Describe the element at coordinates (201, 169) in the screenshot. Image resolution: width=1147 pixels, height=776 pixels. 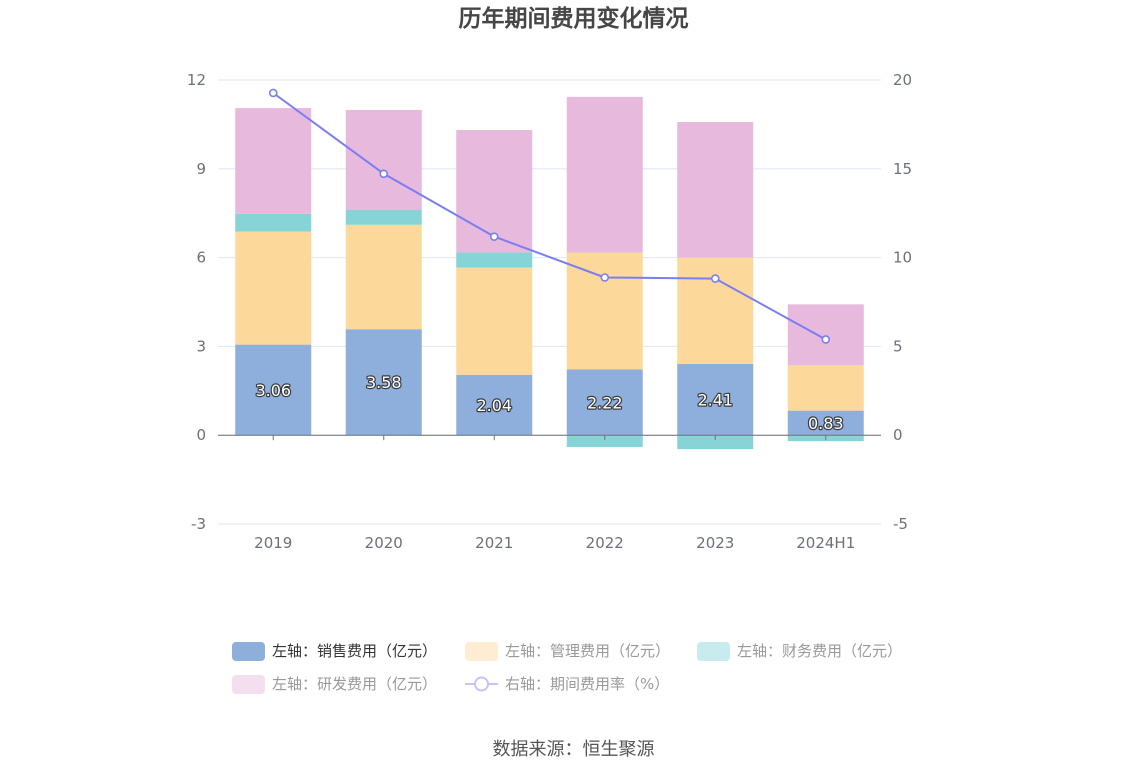
I see `y-tick-label-left: 9` at that location.